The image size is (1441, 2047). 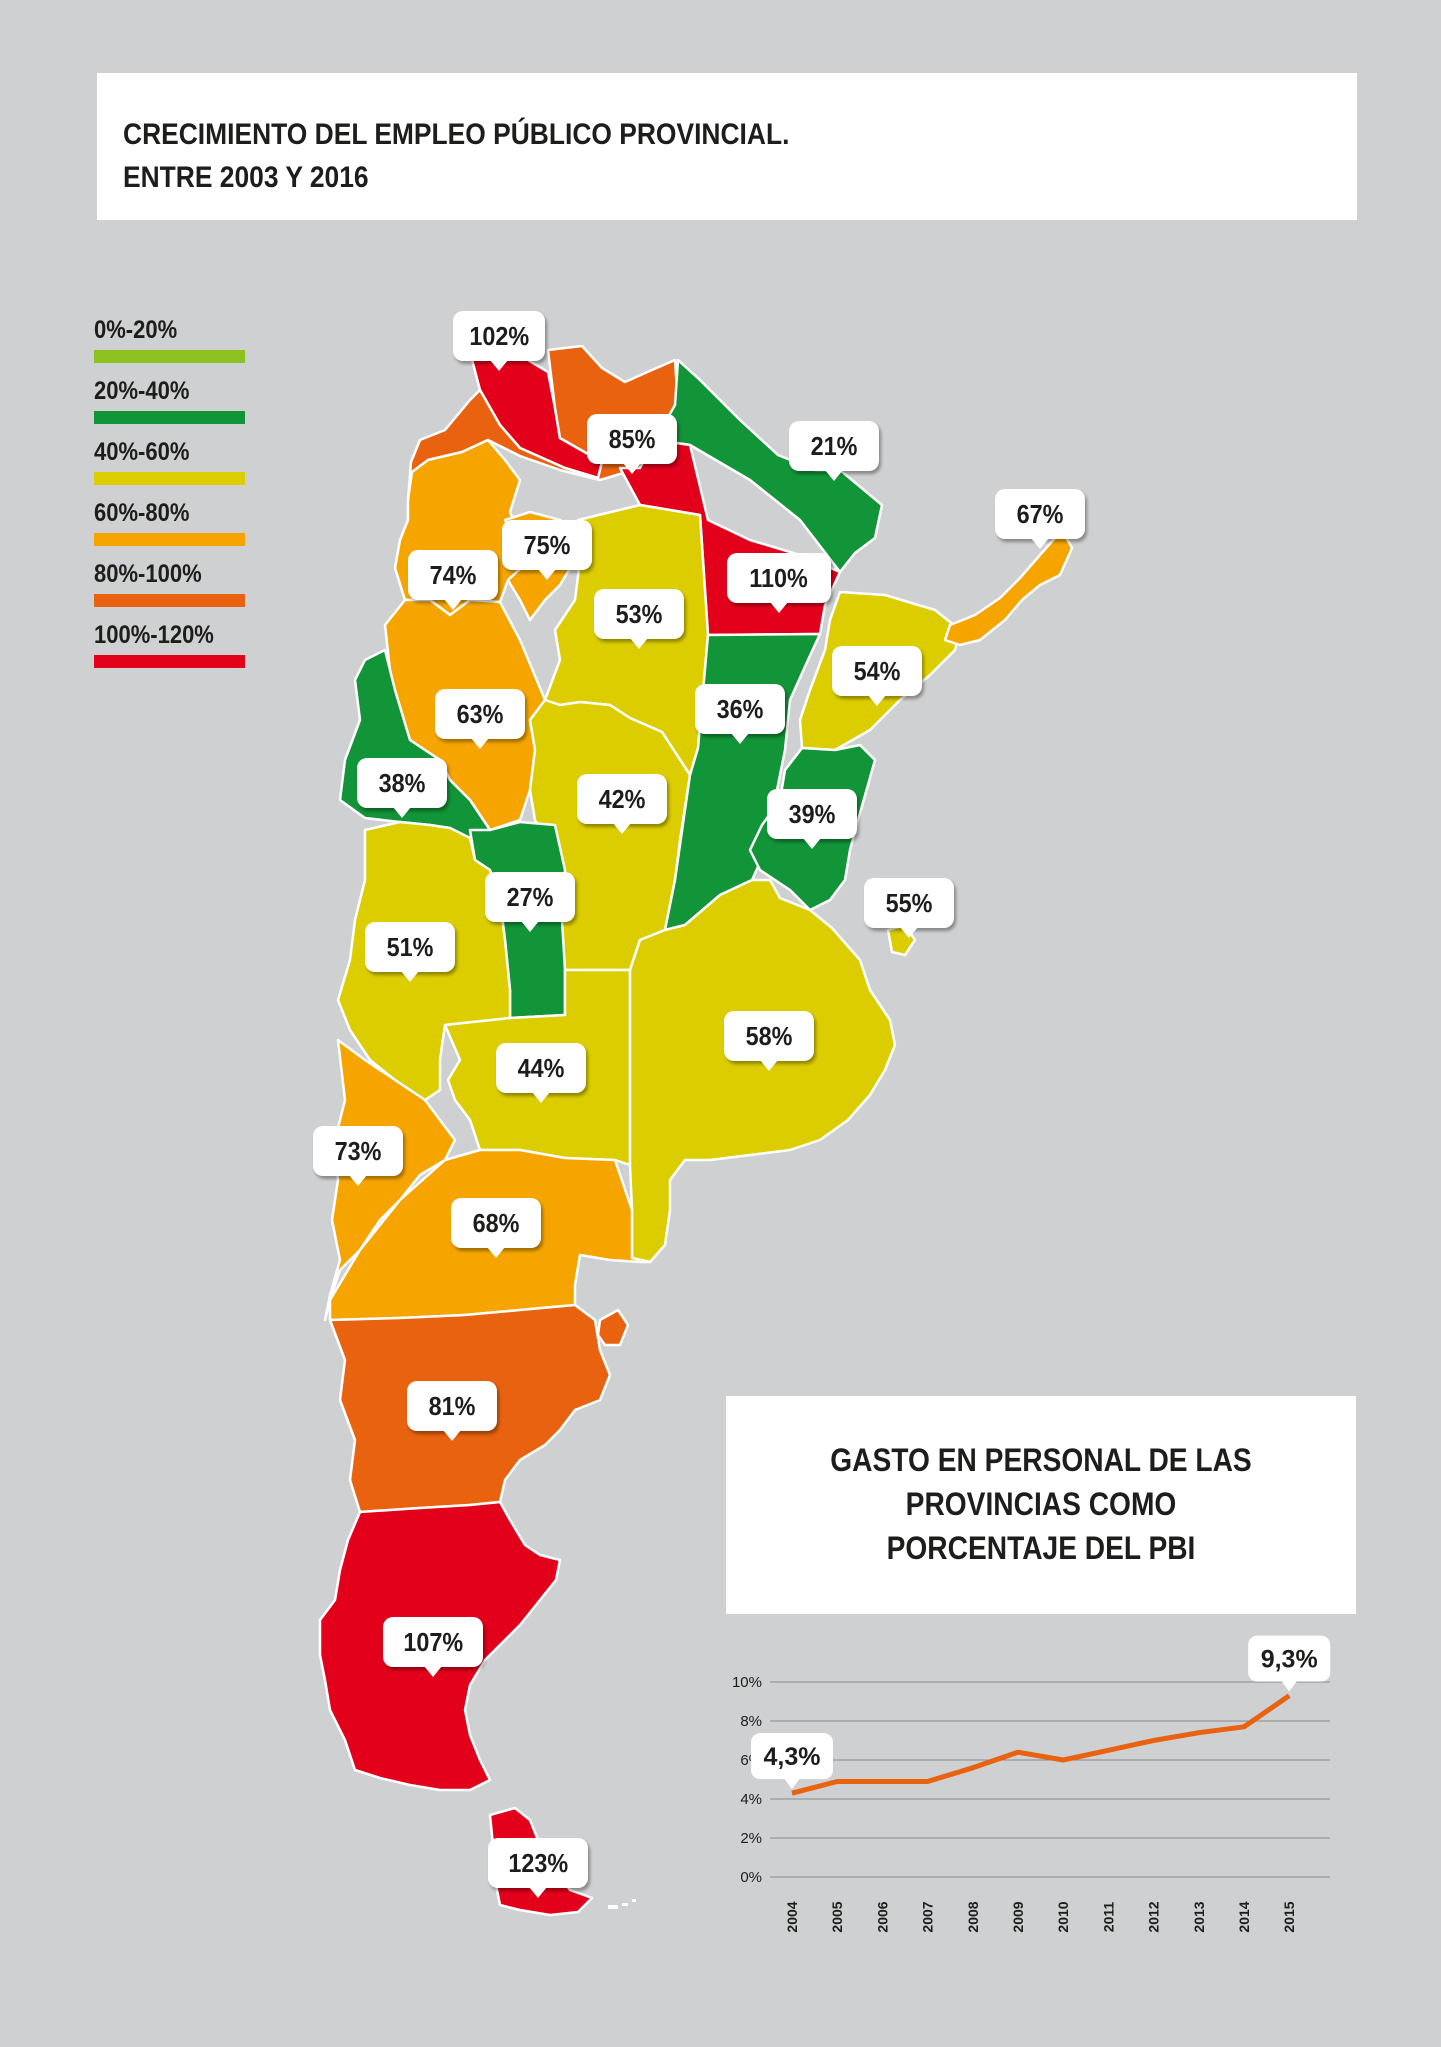 I want to click on badge-cordoba: 42%, so click(x=622, y=804).